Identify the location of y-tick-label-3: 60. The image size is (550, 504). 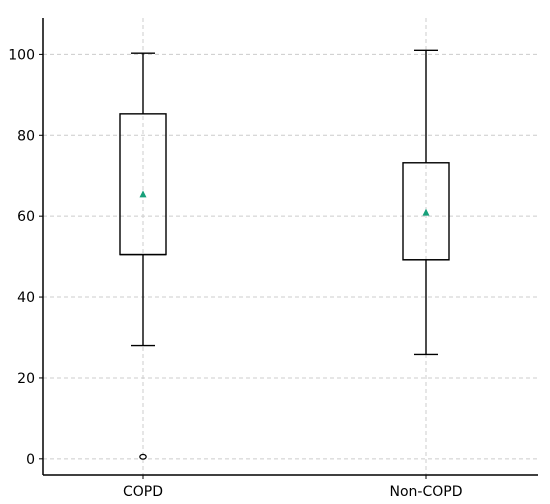
(26, 217).